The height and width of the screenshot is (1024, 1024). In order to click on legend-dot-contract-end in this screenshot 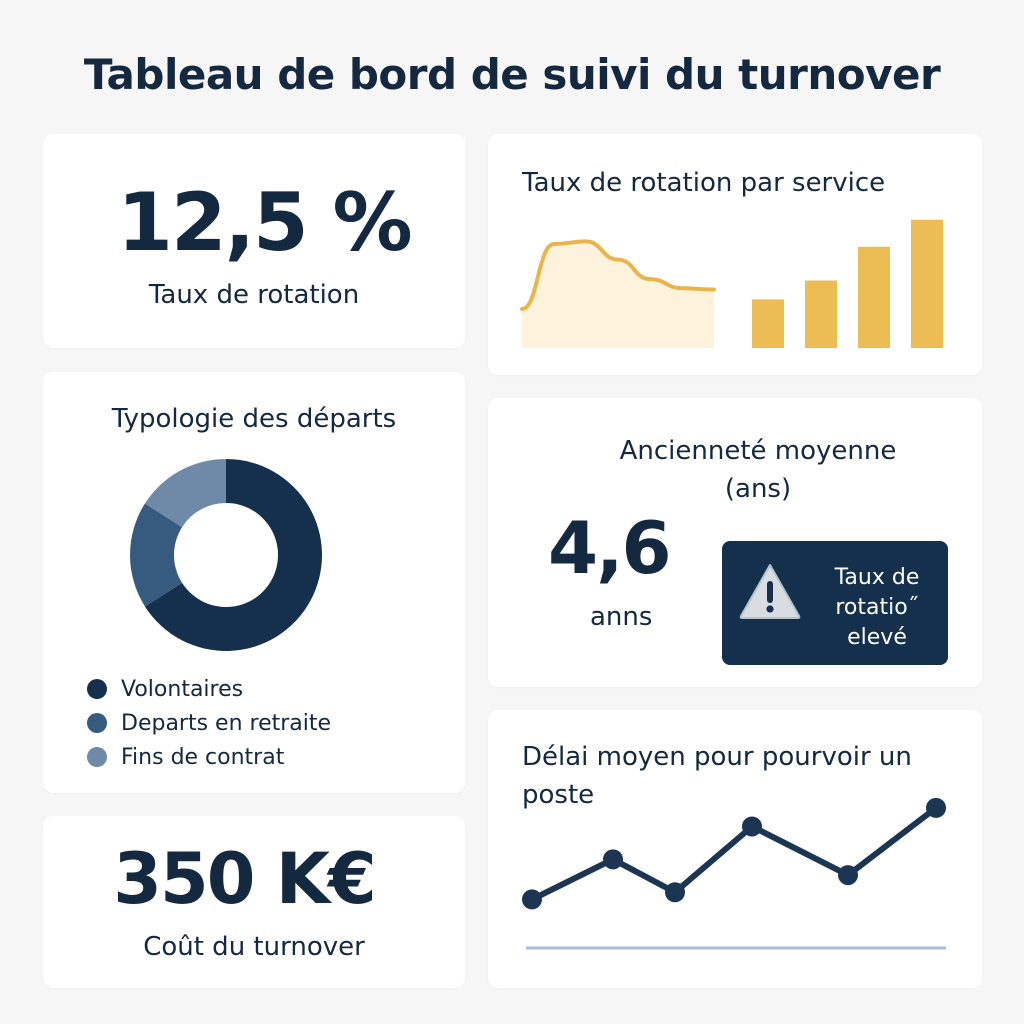, I will do `click(97, 757)`.